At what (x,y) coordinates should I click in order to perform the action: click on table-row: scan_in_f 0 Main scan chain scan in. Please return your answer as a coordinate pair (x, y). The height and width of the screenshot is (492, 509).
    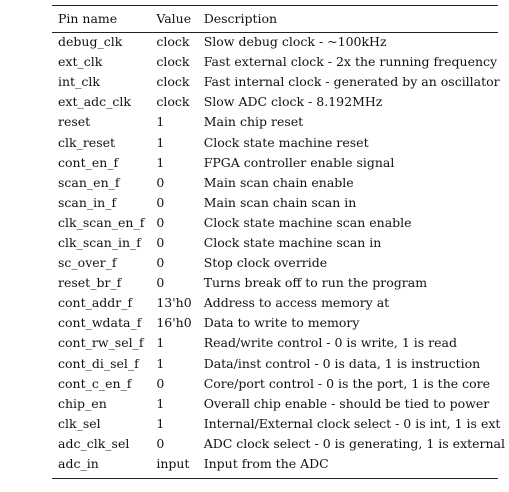
    Looking at the image, I should click on (280, 203).